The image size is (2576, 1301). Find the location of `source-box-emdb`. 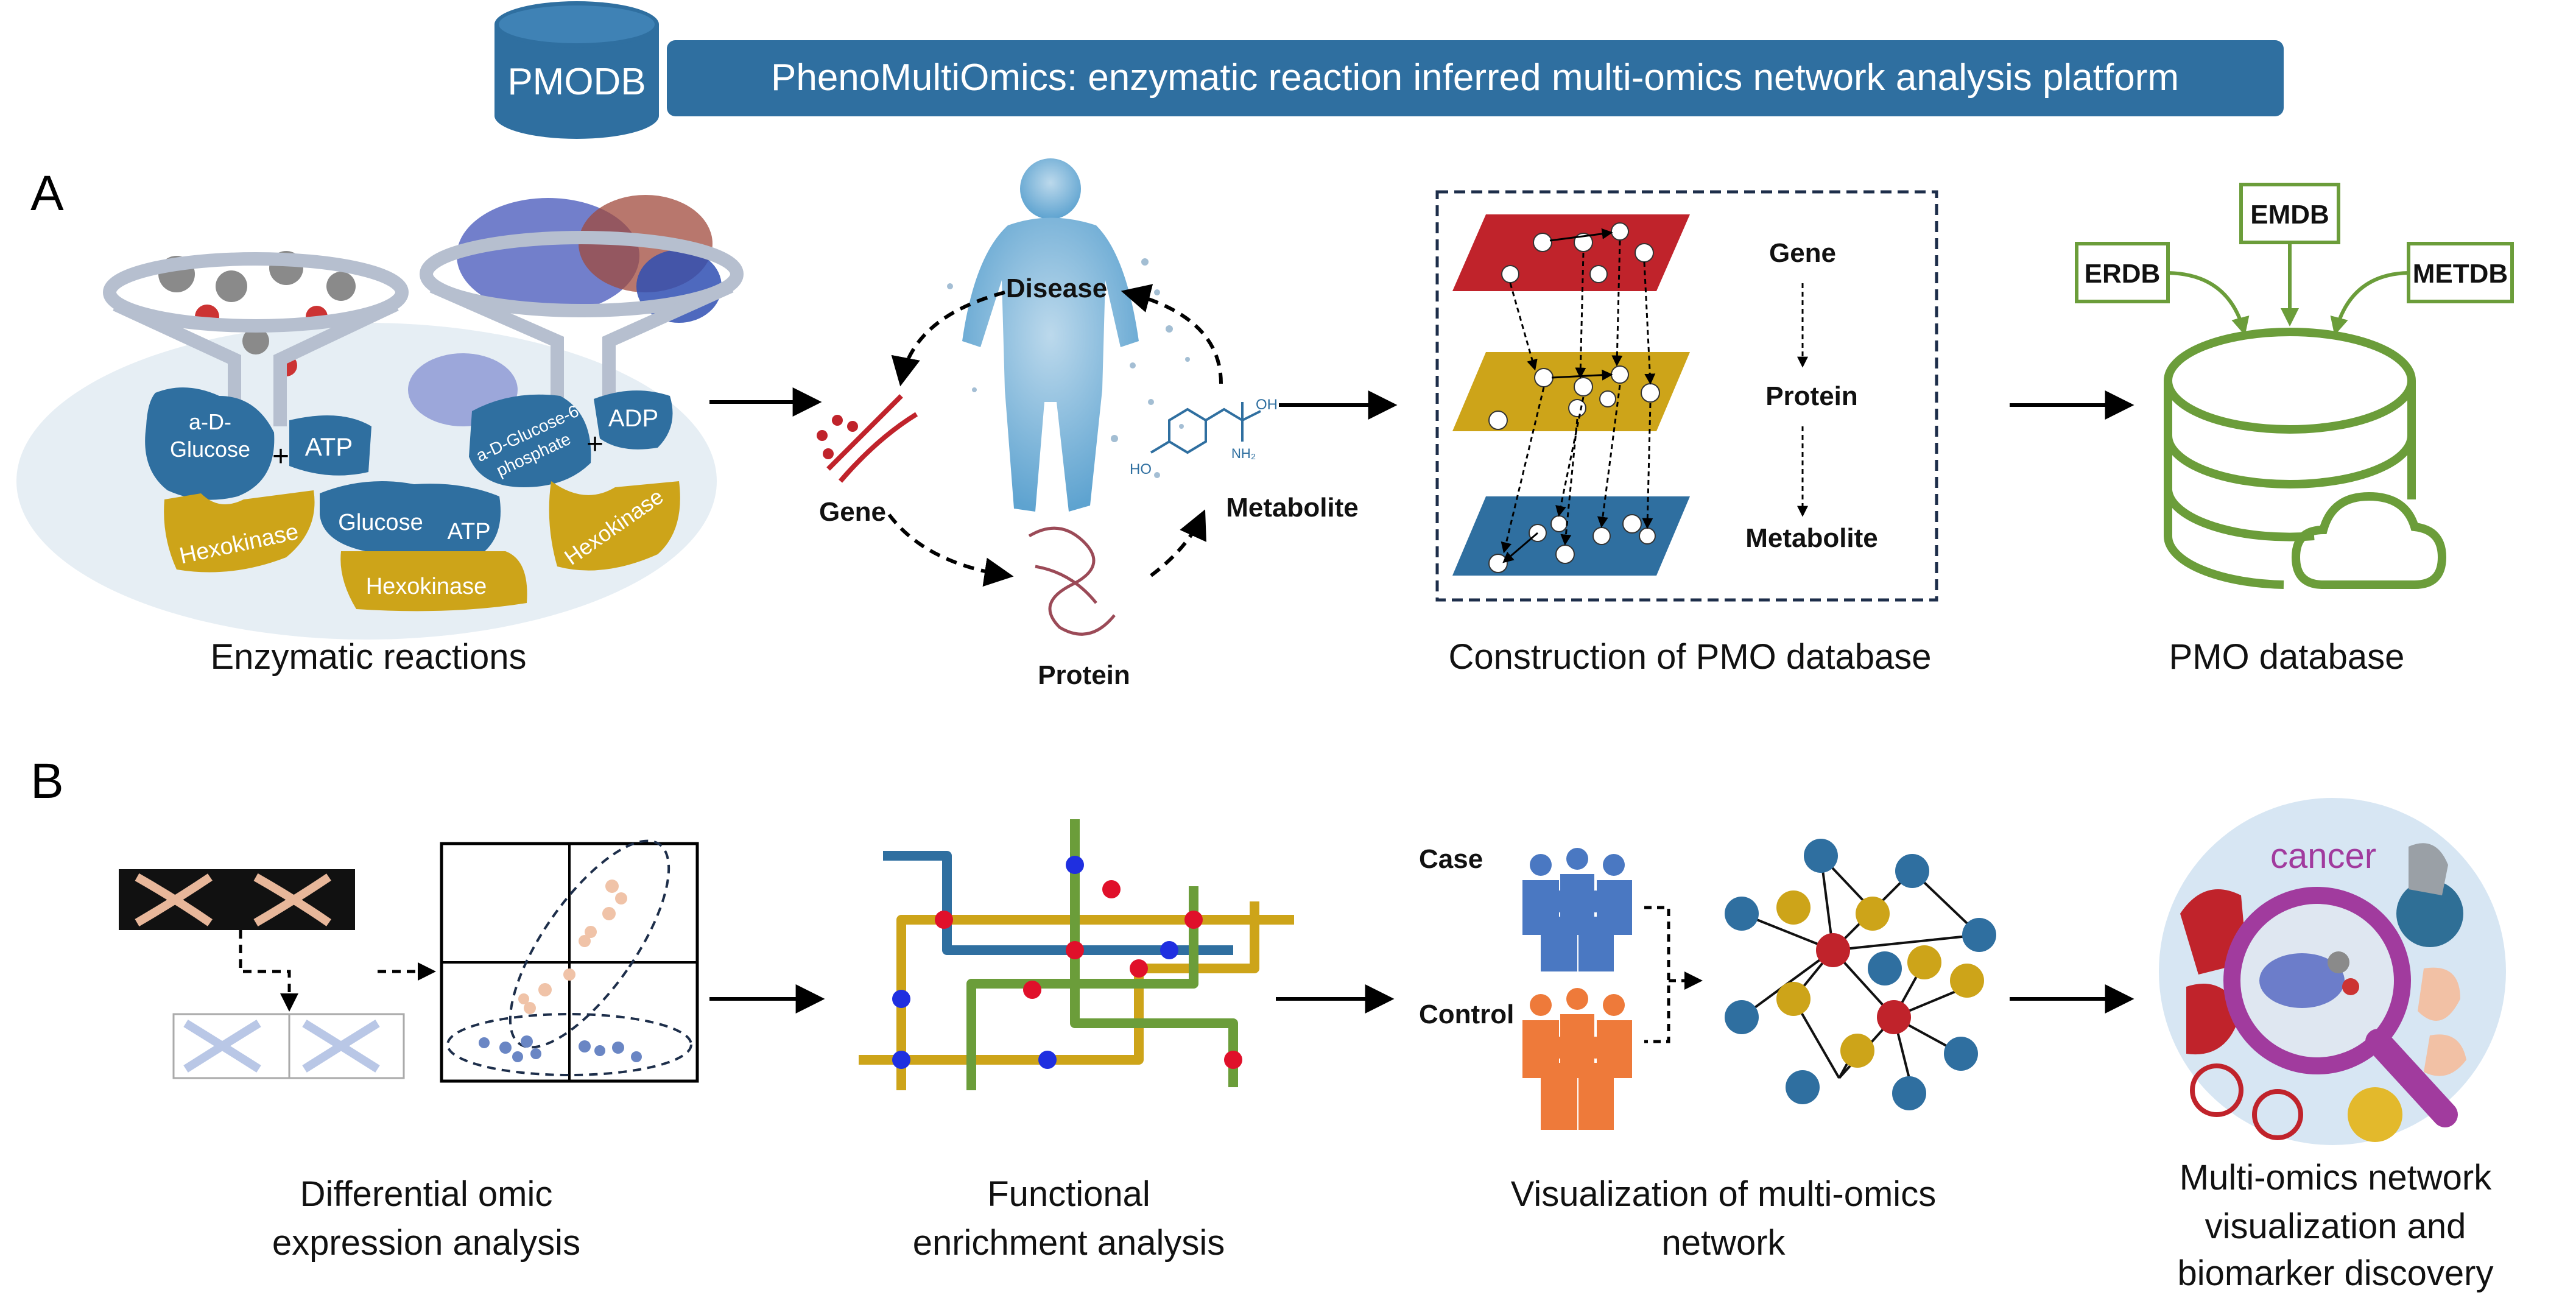

source-box-emdb is located at coordinates (2289, 213).